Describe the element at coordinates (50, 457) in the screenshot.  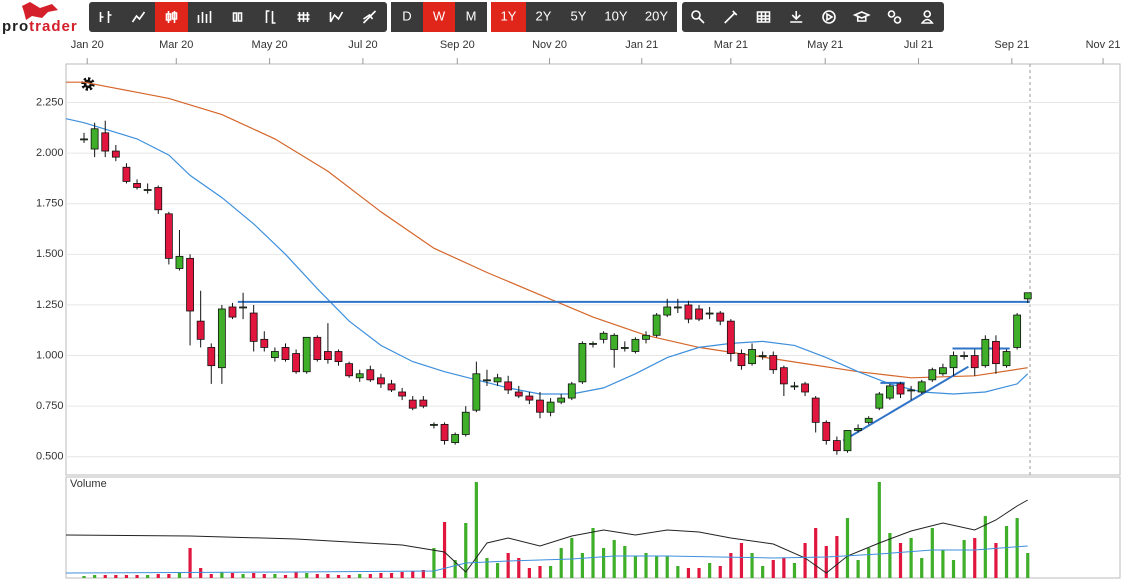
I see `y-tick-label: 0.500` at that location.